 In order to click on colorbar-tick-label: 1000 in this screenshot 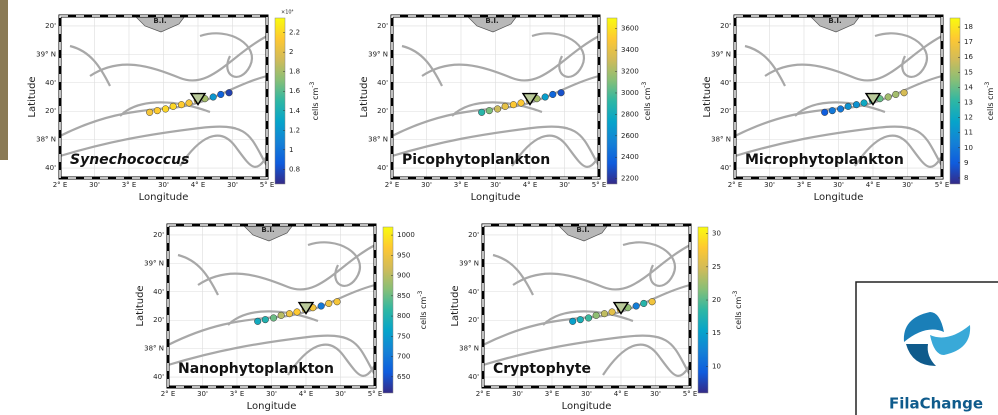, I will do `click(406, 235)`.